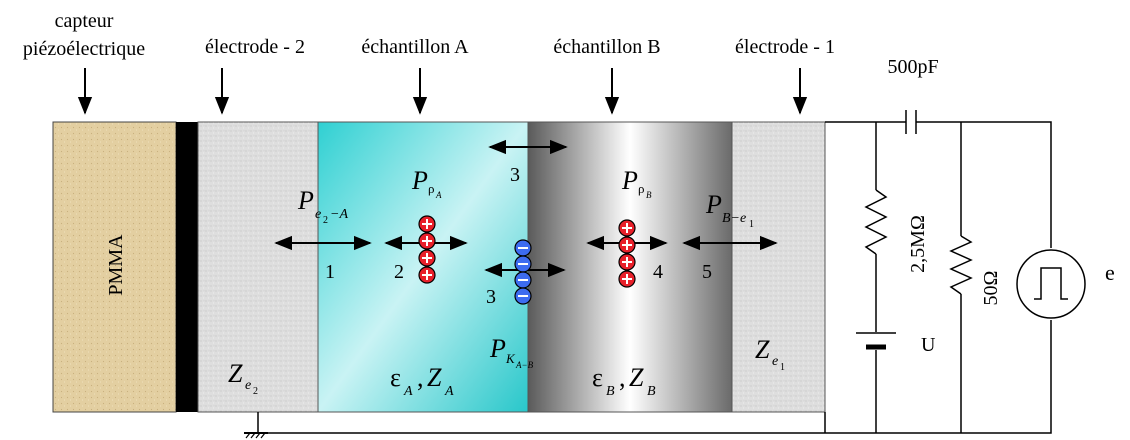  Describe the element at coordinates (627, 253) in the screenshot. I see `positive-charges-B` at that location.